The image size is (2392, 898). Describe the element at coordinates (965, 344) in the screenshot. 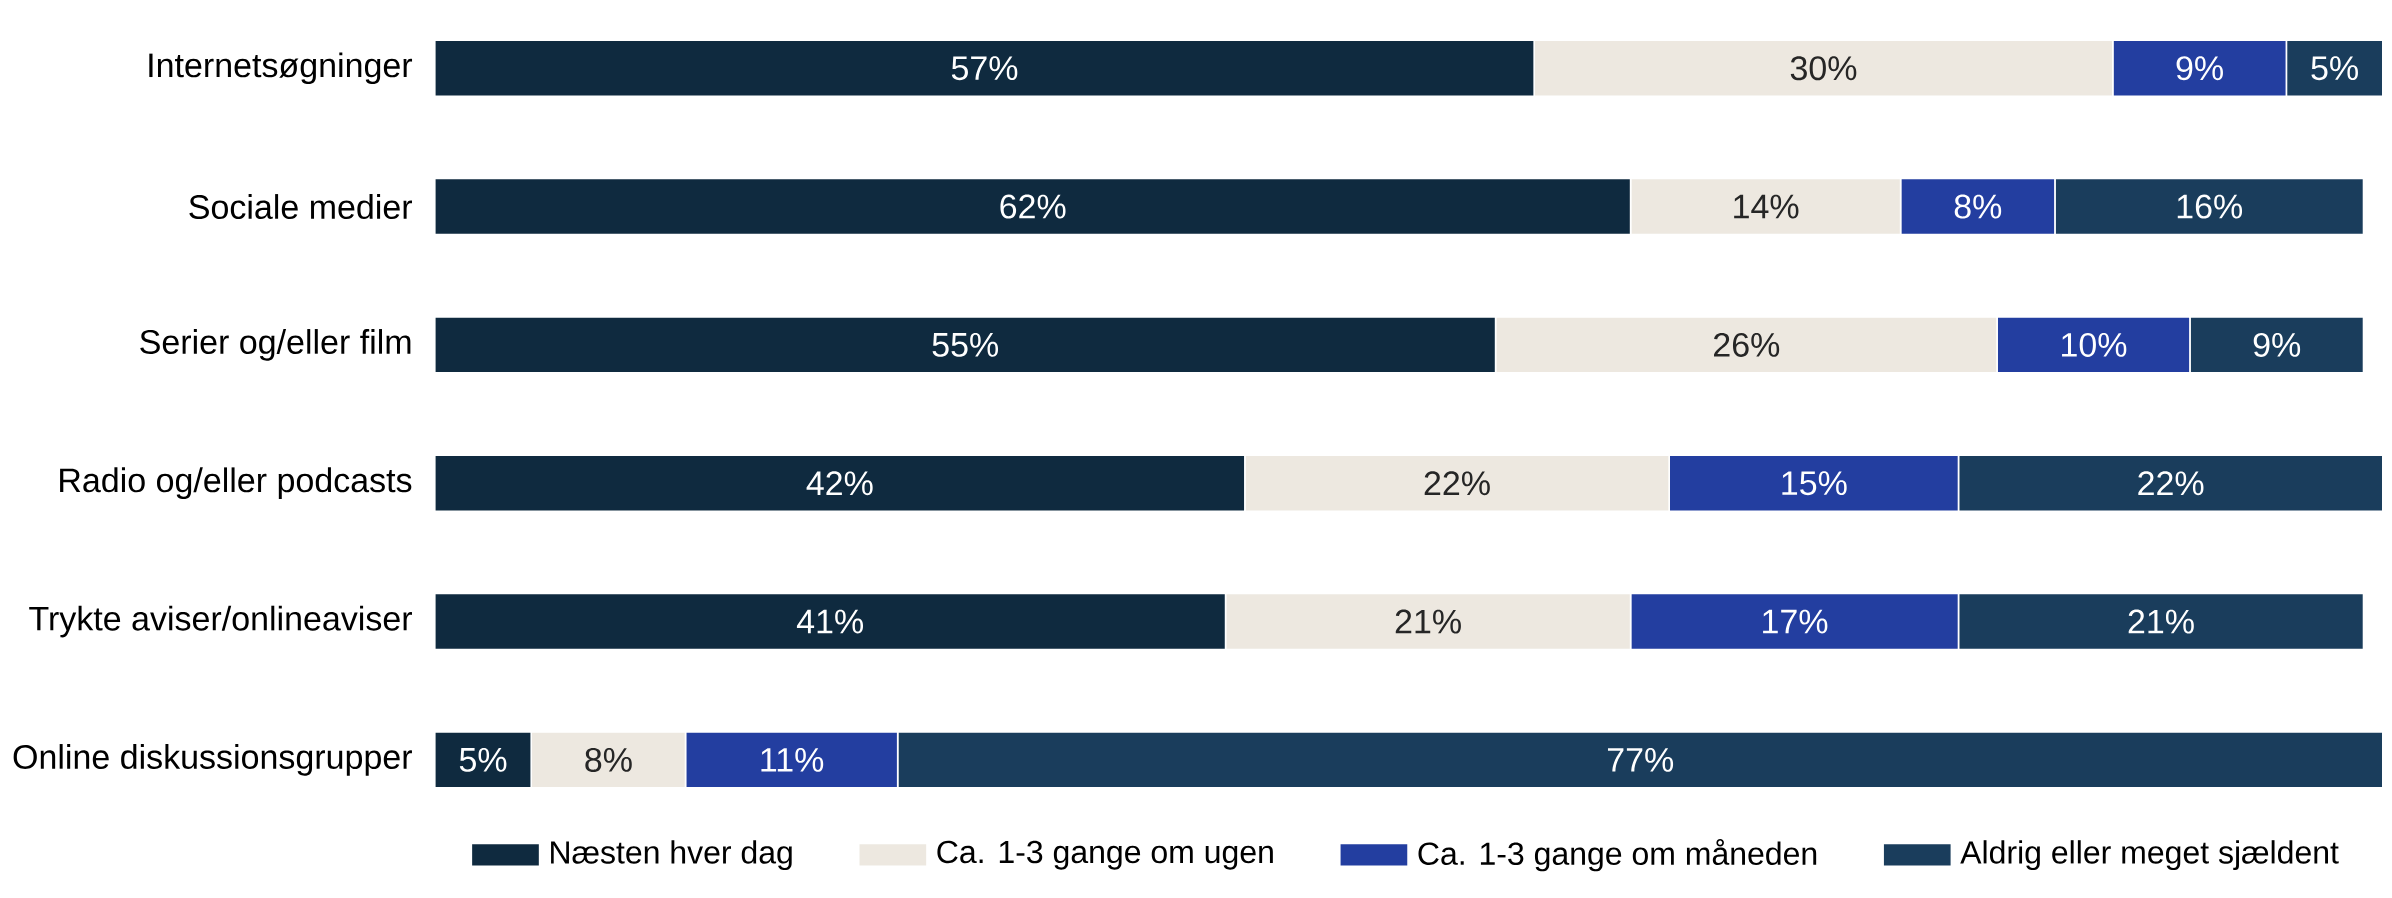

I see `data-label: 55%` at that location.